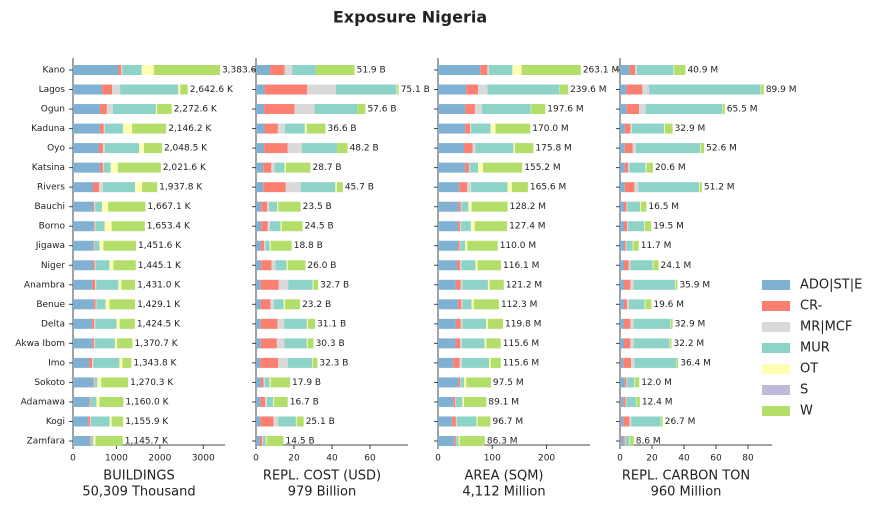 This screenshot has width=881, height=510. What do you see at coordinates (686, 476) in the screenshot?
I see `x-axis-label: REPL. CARBON TON` at bounding box center [686, 476].